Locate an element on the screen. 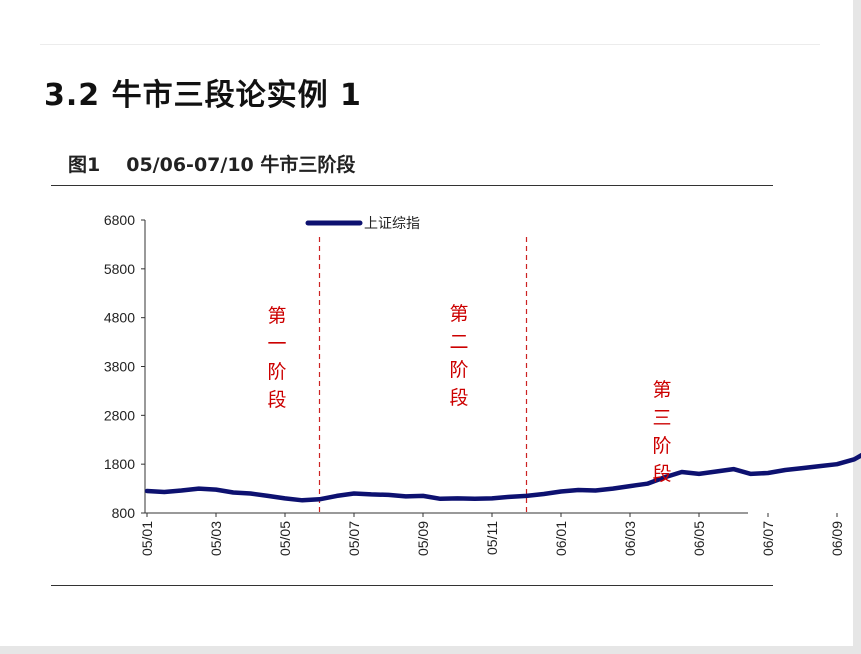 This screenshot has height=654, width=861. figure-bottom-rule is located at coordinates (412, 585).